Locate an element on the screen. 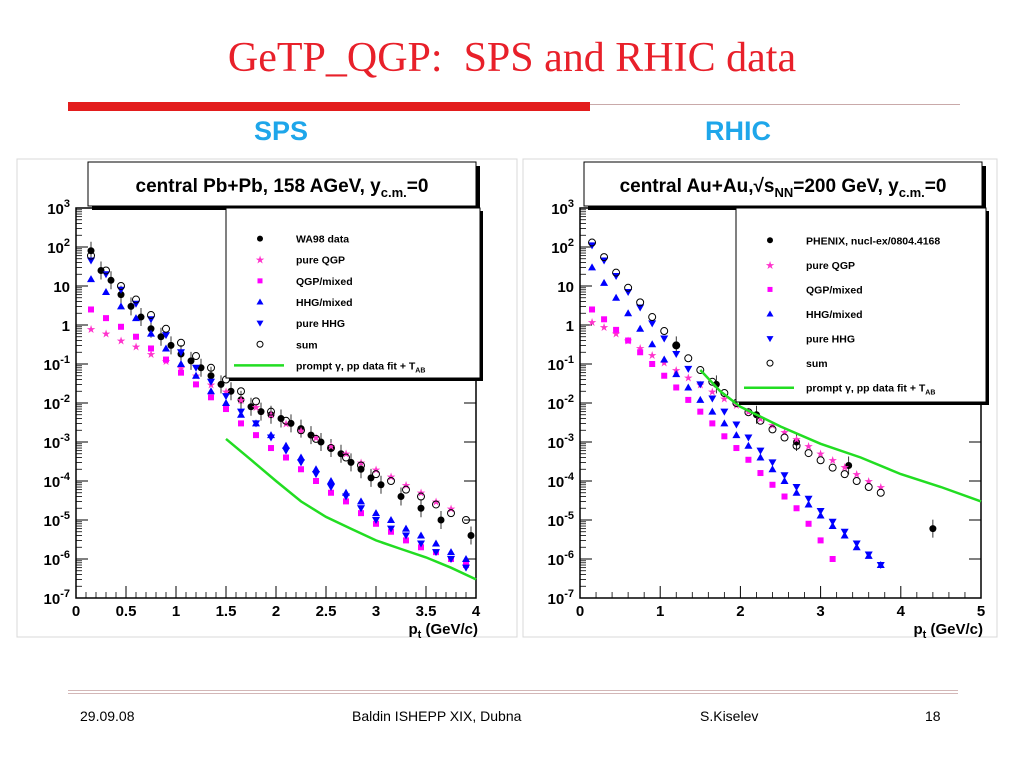 The image size is (1024, 768). slide-title: GeTP_QGP: SPS and RHIC data is located at coordinates (512, 58).